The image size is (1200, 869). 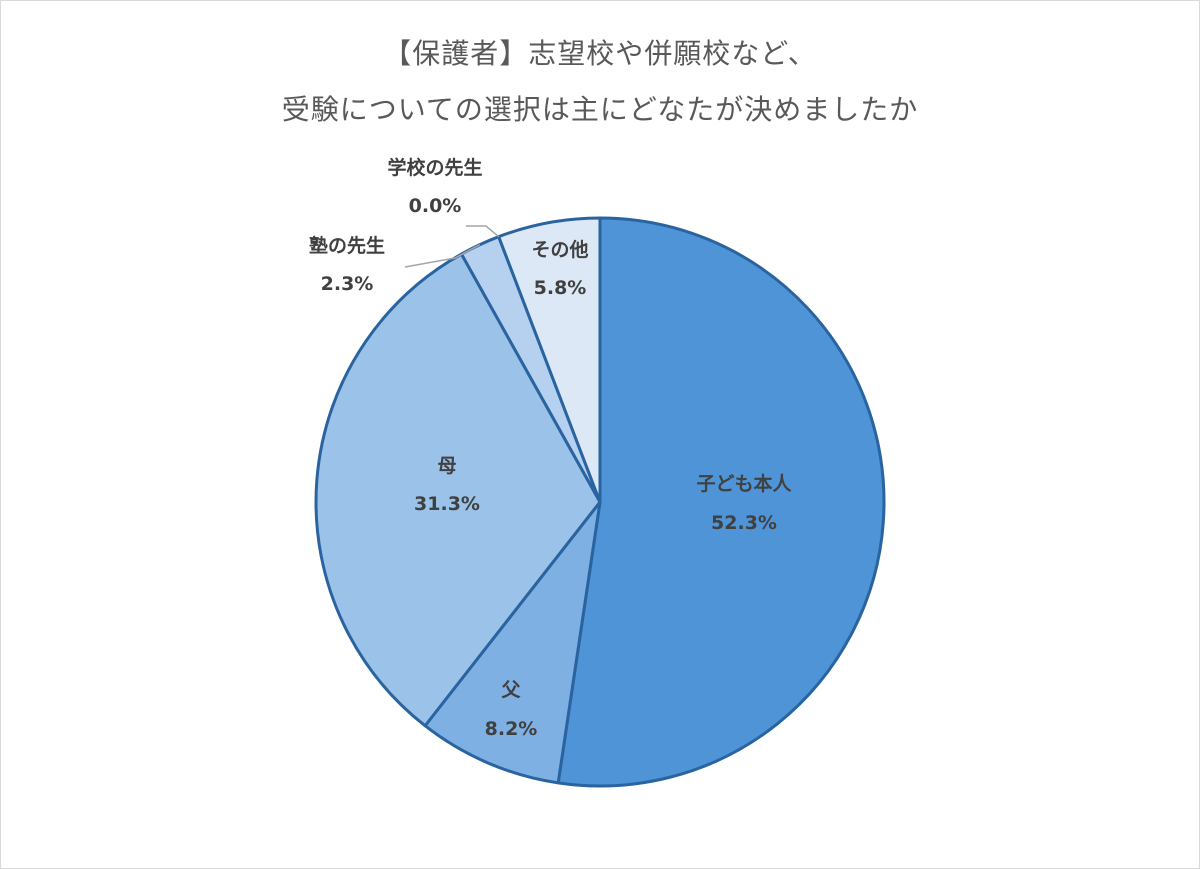 I want to click on slice-label-value-other: 5.8%, so click(x=560, y=288).